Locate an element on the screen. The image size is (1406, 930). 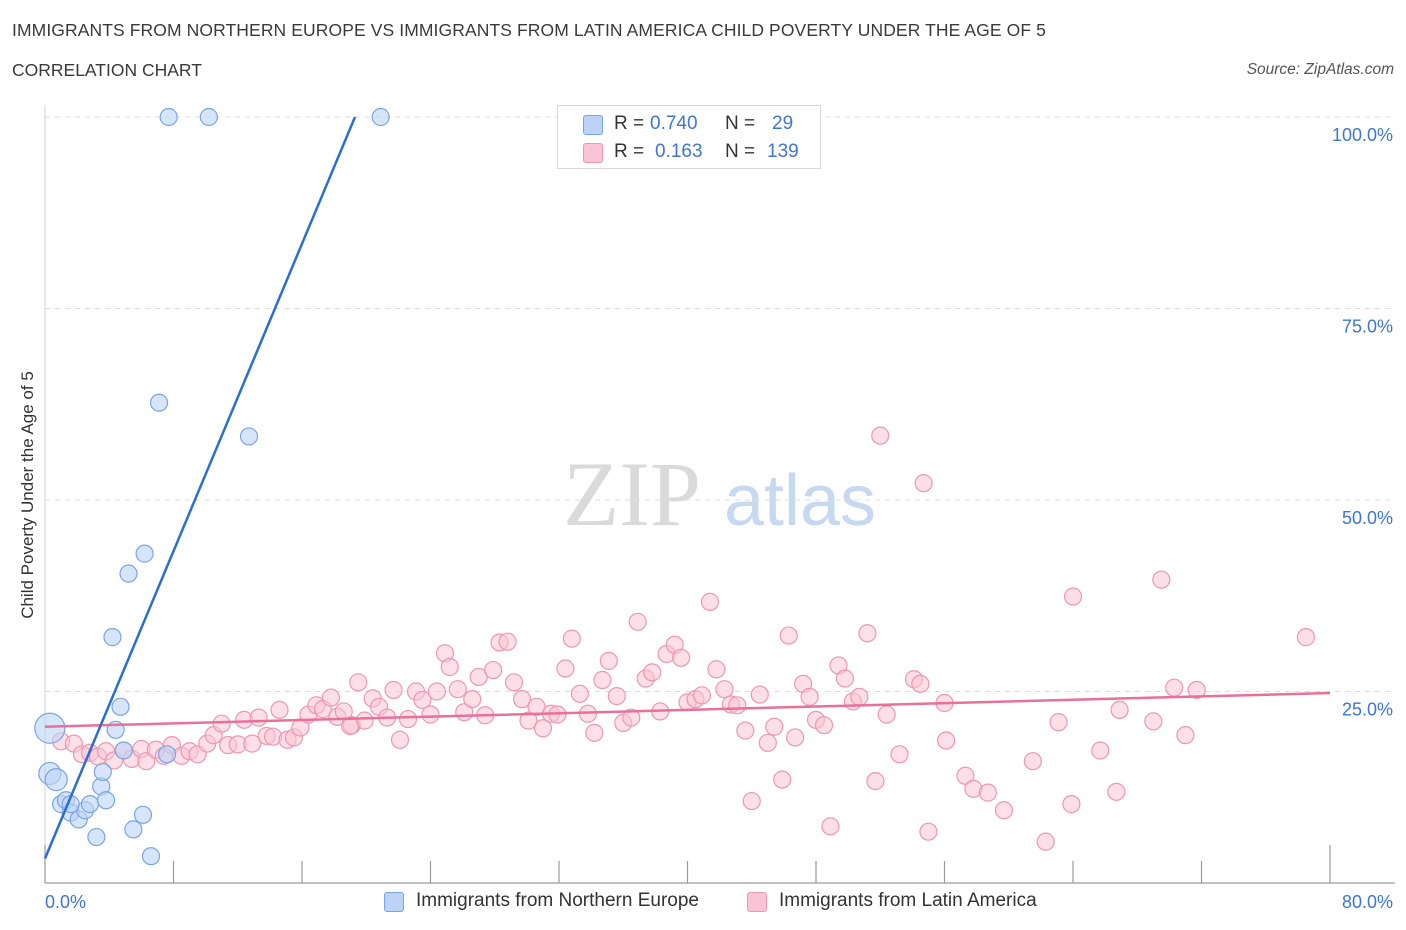
latin-america-trend-line is located at coordinates (687, 709).